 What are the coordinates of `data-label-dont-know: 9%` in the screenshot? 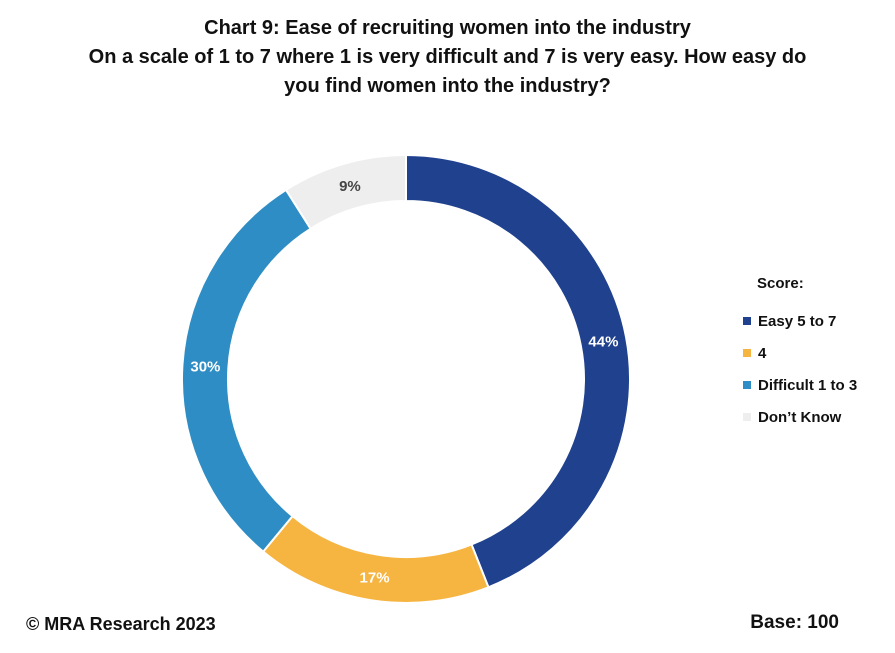 It's located at (350, 186).